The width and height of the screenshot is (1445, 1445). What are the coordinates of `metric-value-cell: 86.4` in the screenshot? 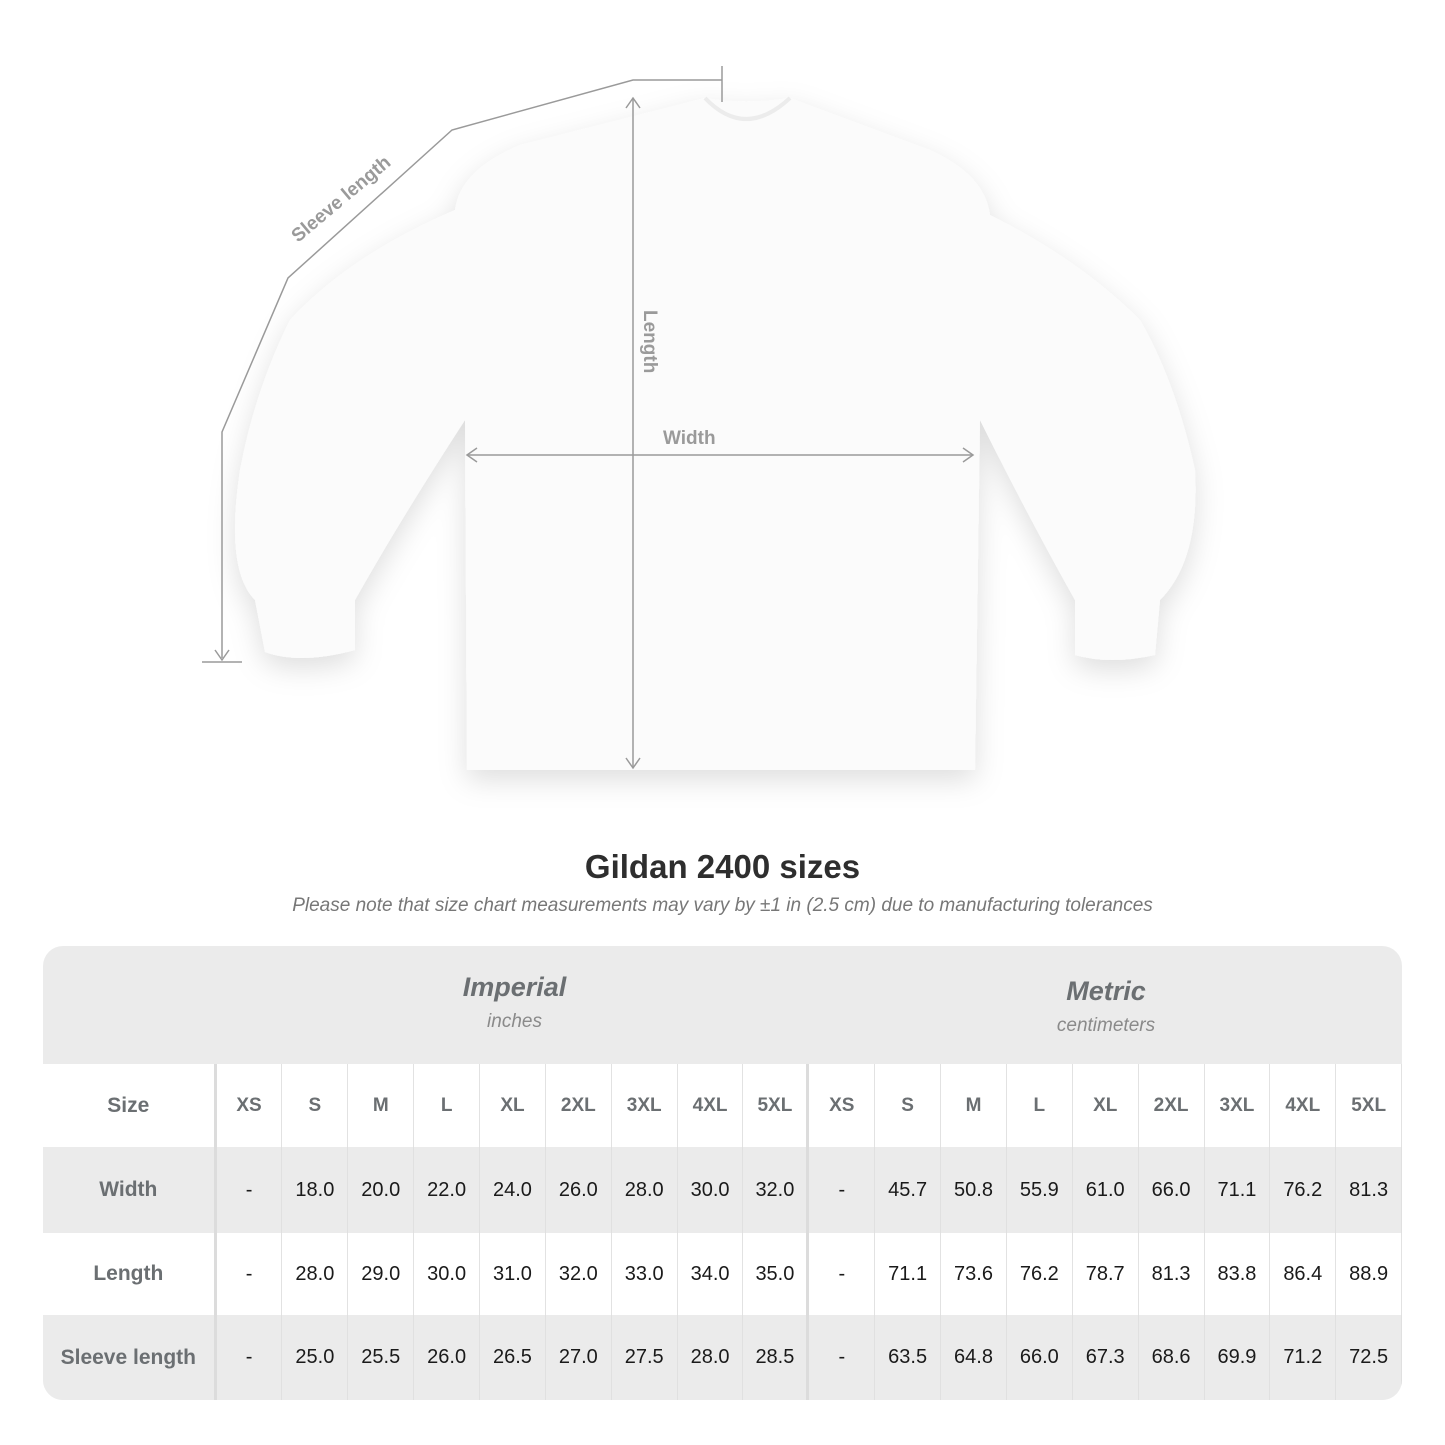 It's located at (1303, 1274).